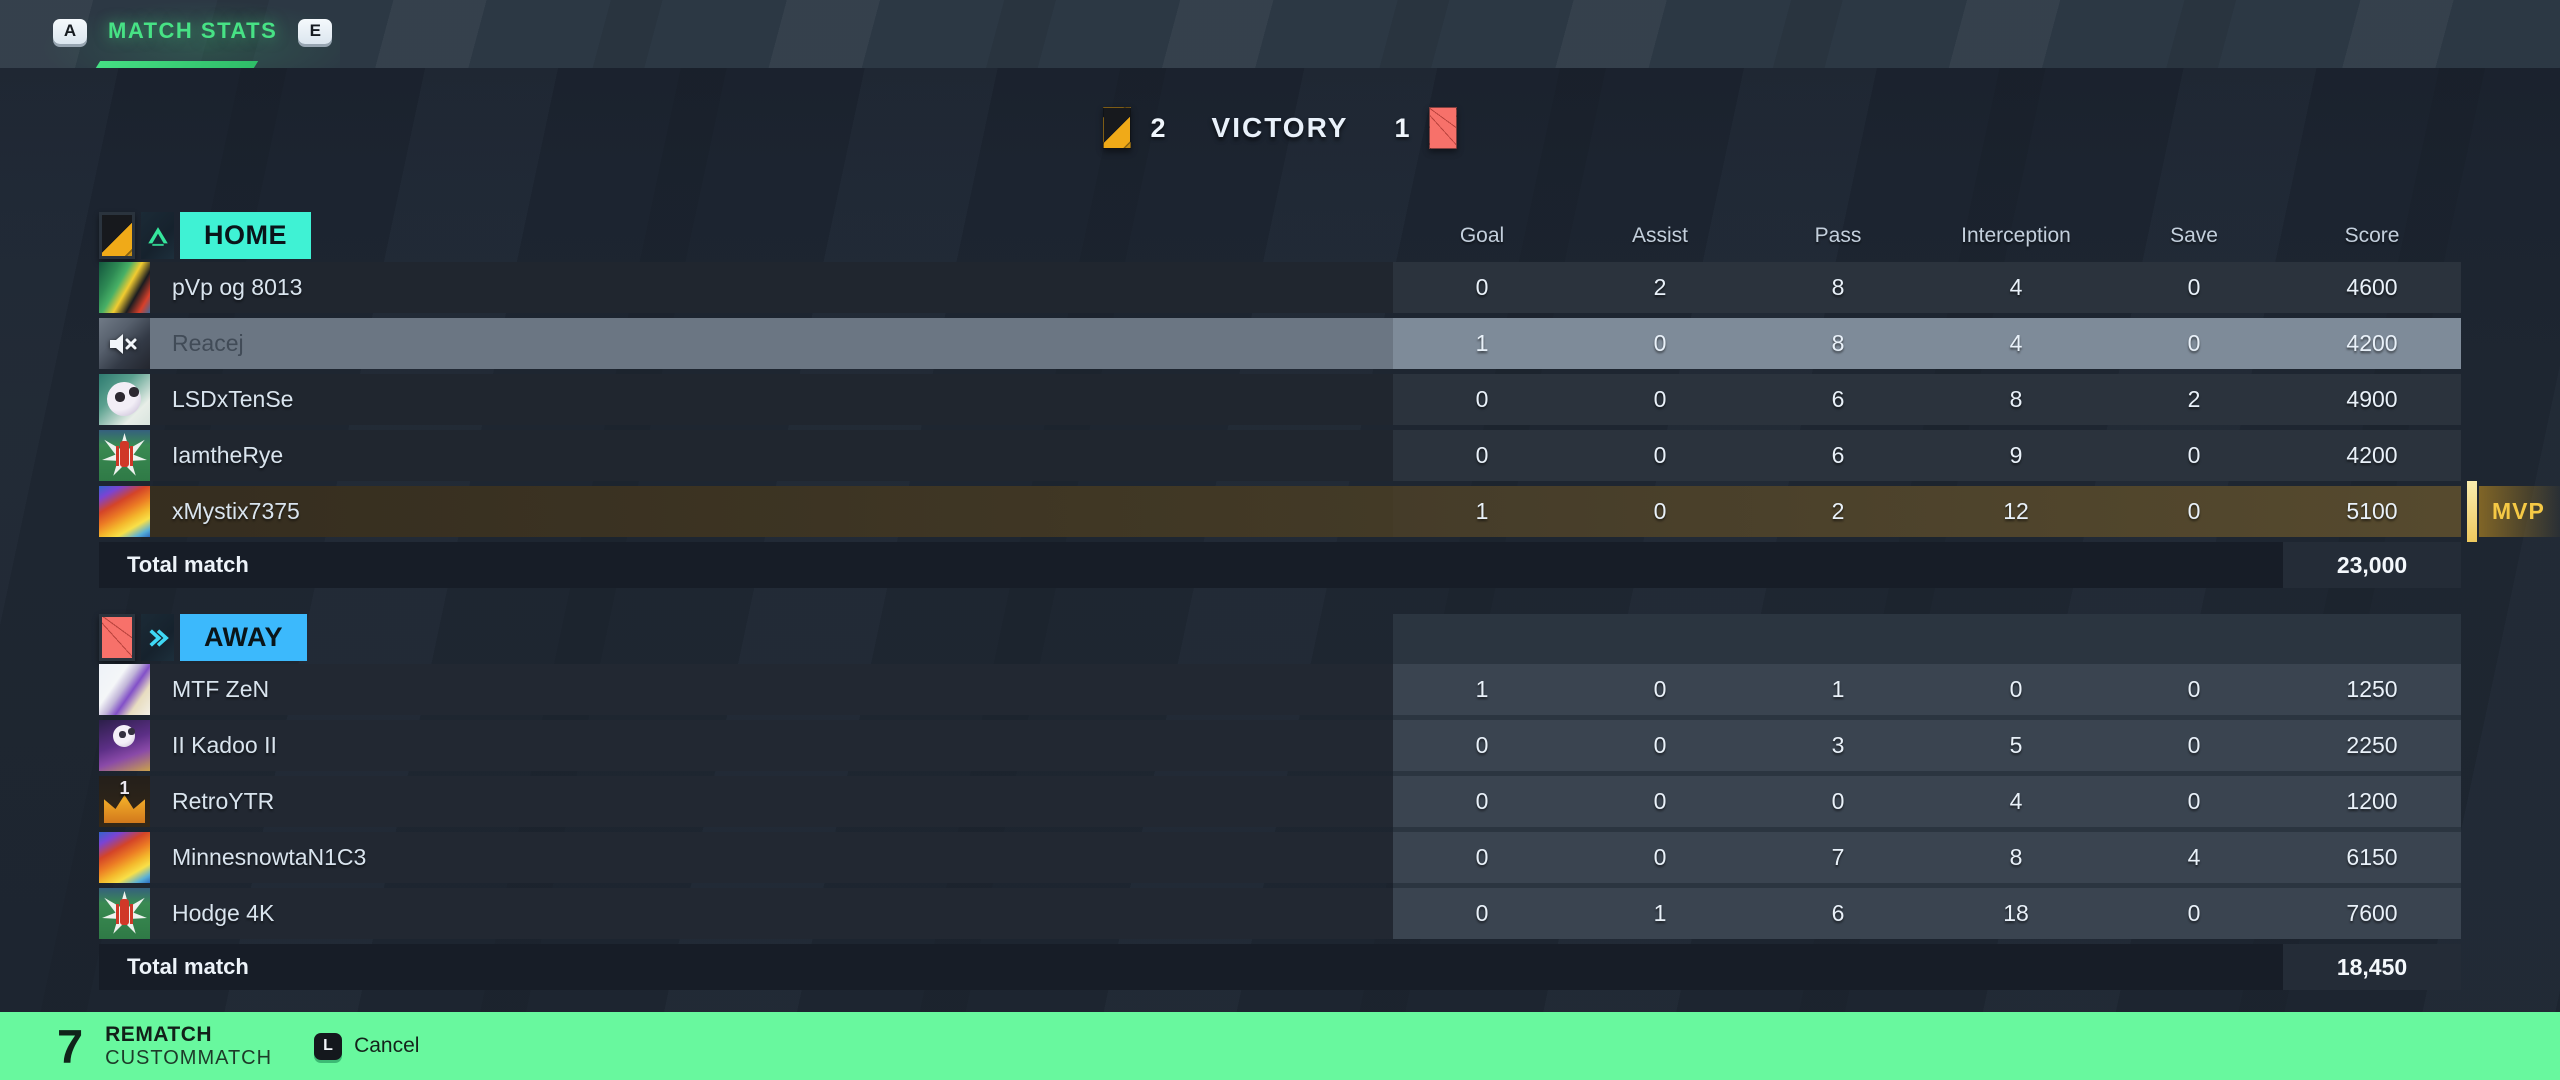 The width and height of the screenshot is (2560, 1080). I want to click on stat-score: 4600, so click(2372, 287).